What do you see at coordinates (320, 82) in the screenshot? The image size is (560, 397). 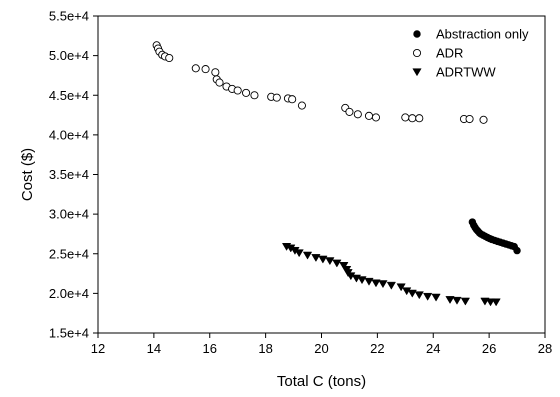 I see `series-adr` at bounding box center [320, 82].